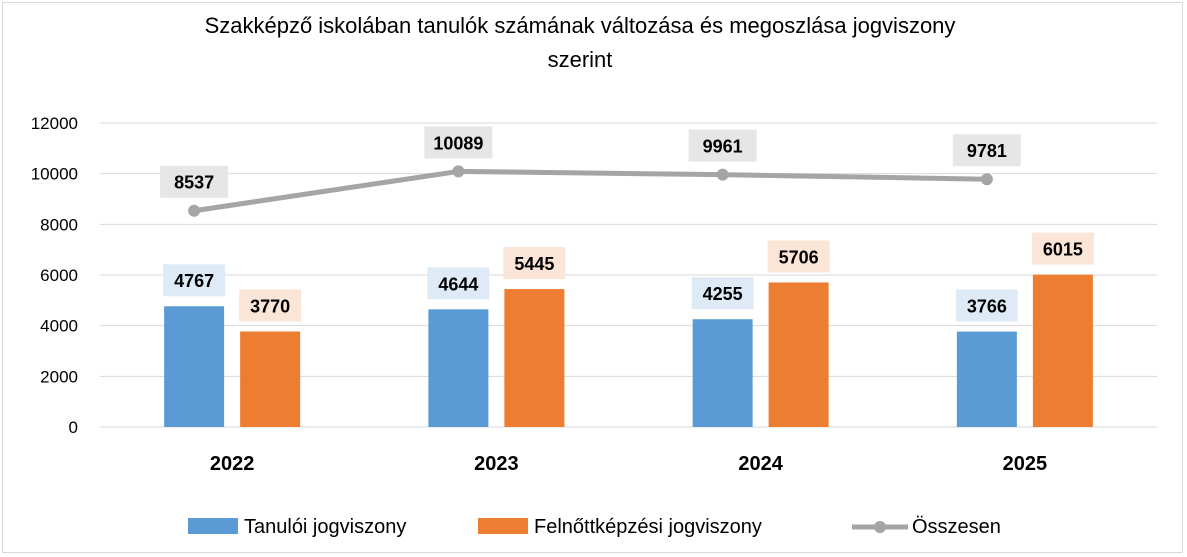 This screenshot has width=1187, height=557. I want to click on total-label: 9781, so click(987, 151).